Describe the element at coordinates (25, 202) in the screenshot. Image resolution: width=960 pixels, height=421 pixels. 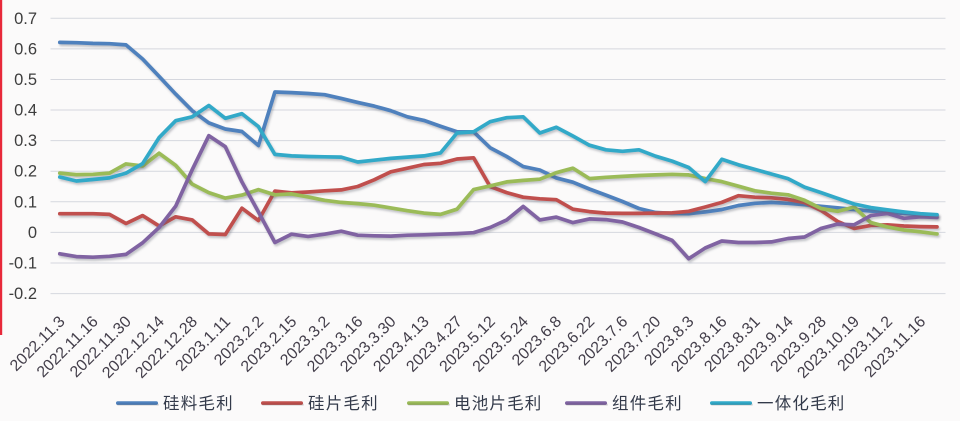
I see `svg-text: 0.1` at that location.